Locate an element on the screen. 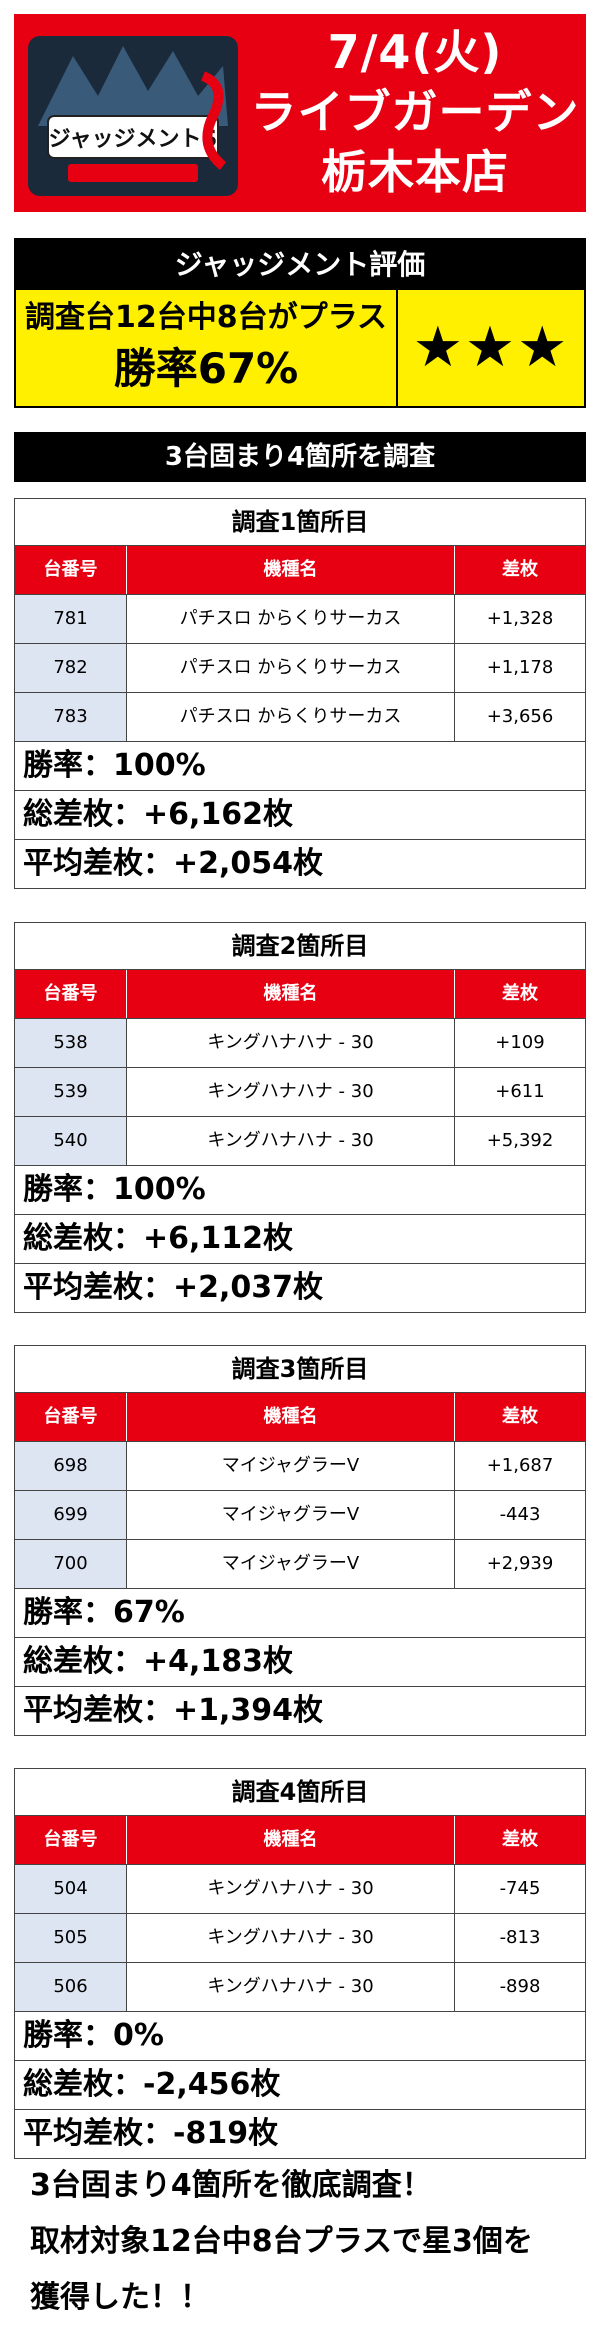 Image resolution: width=600 pixels, height=2340 pixels. machine-number: 700 is located at coordinates (71, 1564).